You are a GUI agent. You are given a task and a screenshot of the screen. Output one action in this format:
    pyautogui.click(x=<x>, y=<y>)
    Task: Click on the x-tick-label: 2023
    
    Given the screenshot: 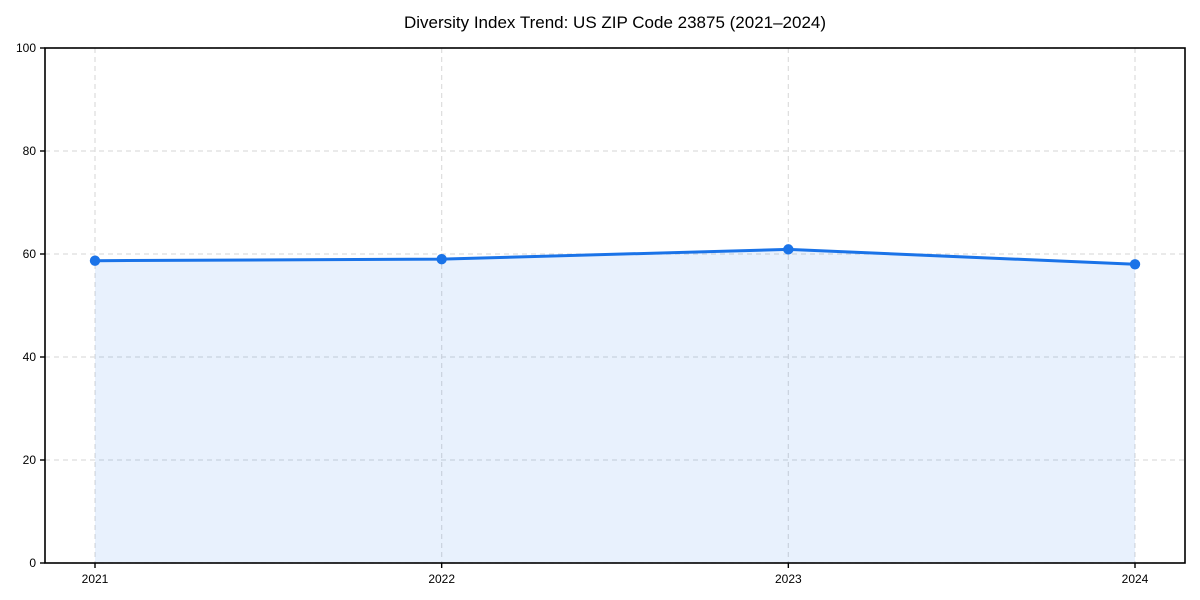 What is the action you would take?
    pyautogui.click(x=788, y=579)
    